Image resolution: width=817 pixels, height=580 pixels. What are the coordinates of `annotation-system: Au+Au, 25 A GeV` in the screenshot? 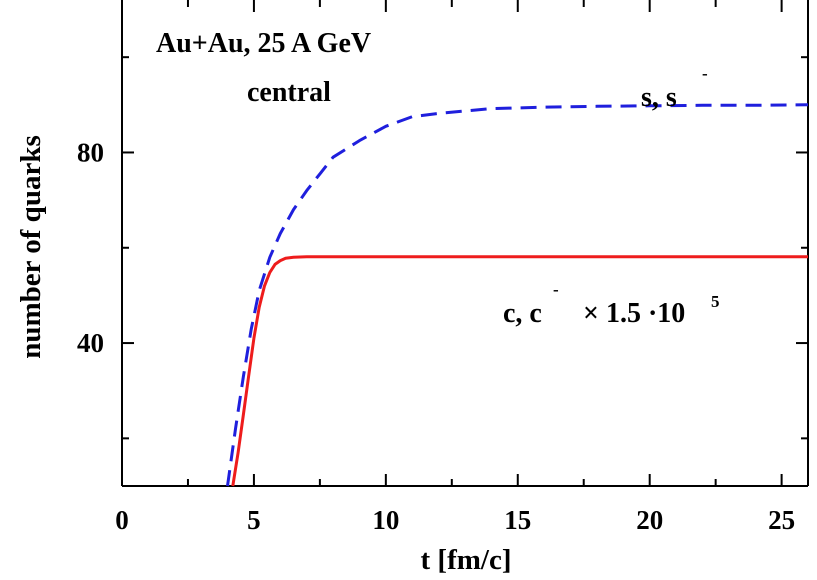 It's located at (263, 43).